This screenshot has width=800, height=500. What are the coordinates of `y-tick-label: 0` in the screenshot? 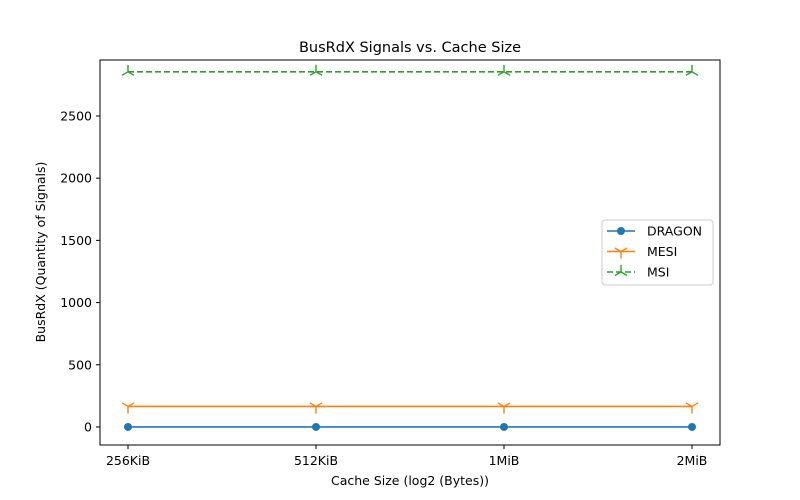 It's located at (88, 426).